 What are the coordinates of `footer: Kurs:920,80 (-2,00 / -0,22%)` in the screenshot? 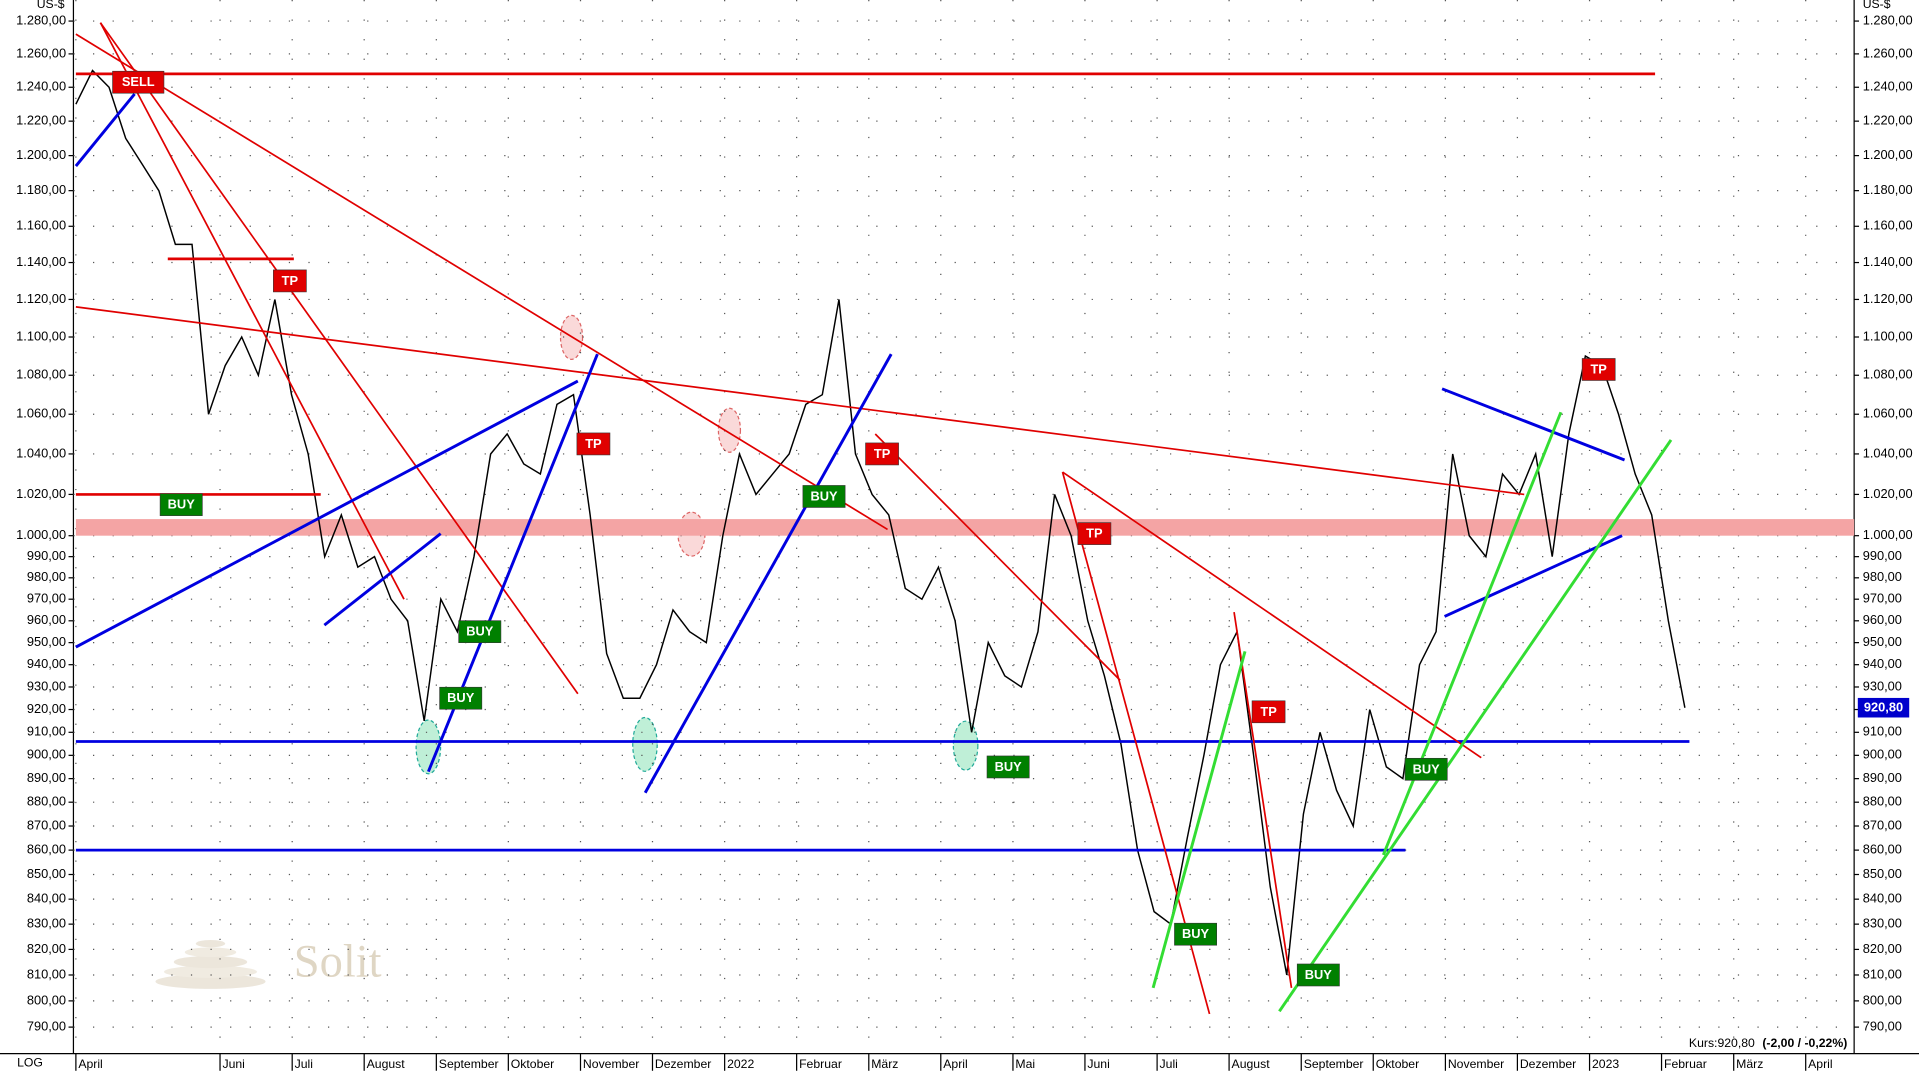 It's located at (1768, 1043).